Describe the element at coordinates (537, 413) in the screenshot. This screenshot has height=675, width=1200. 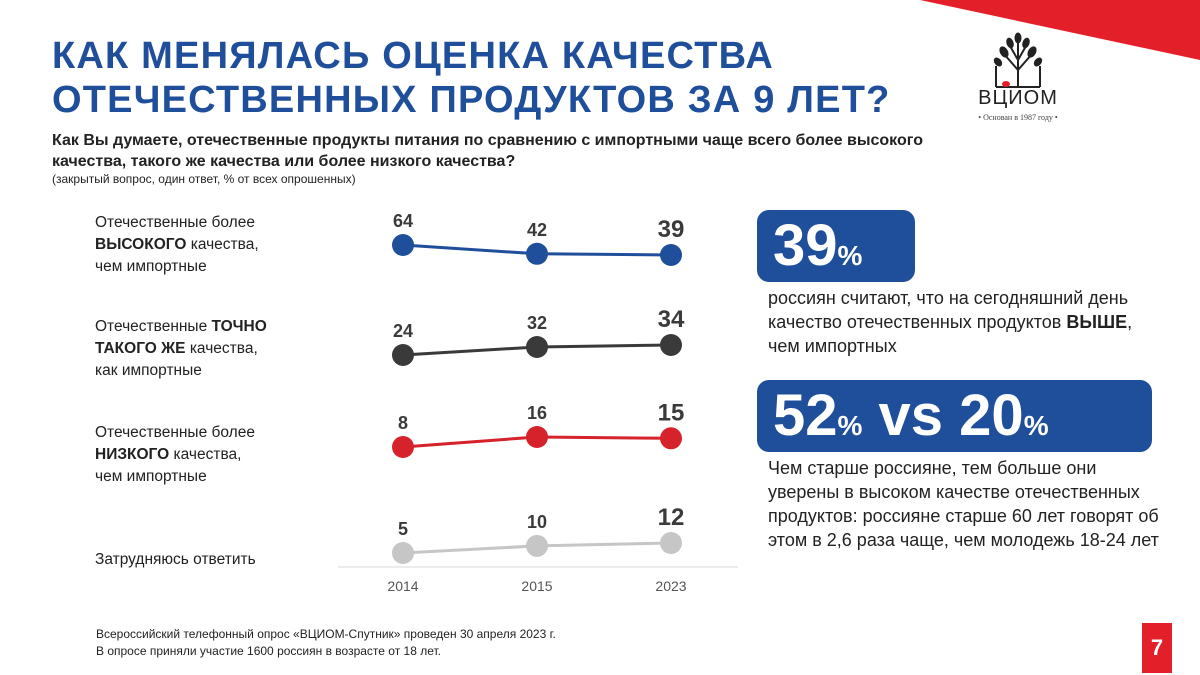
I see `data-label-s3-2015: 16` at that location.